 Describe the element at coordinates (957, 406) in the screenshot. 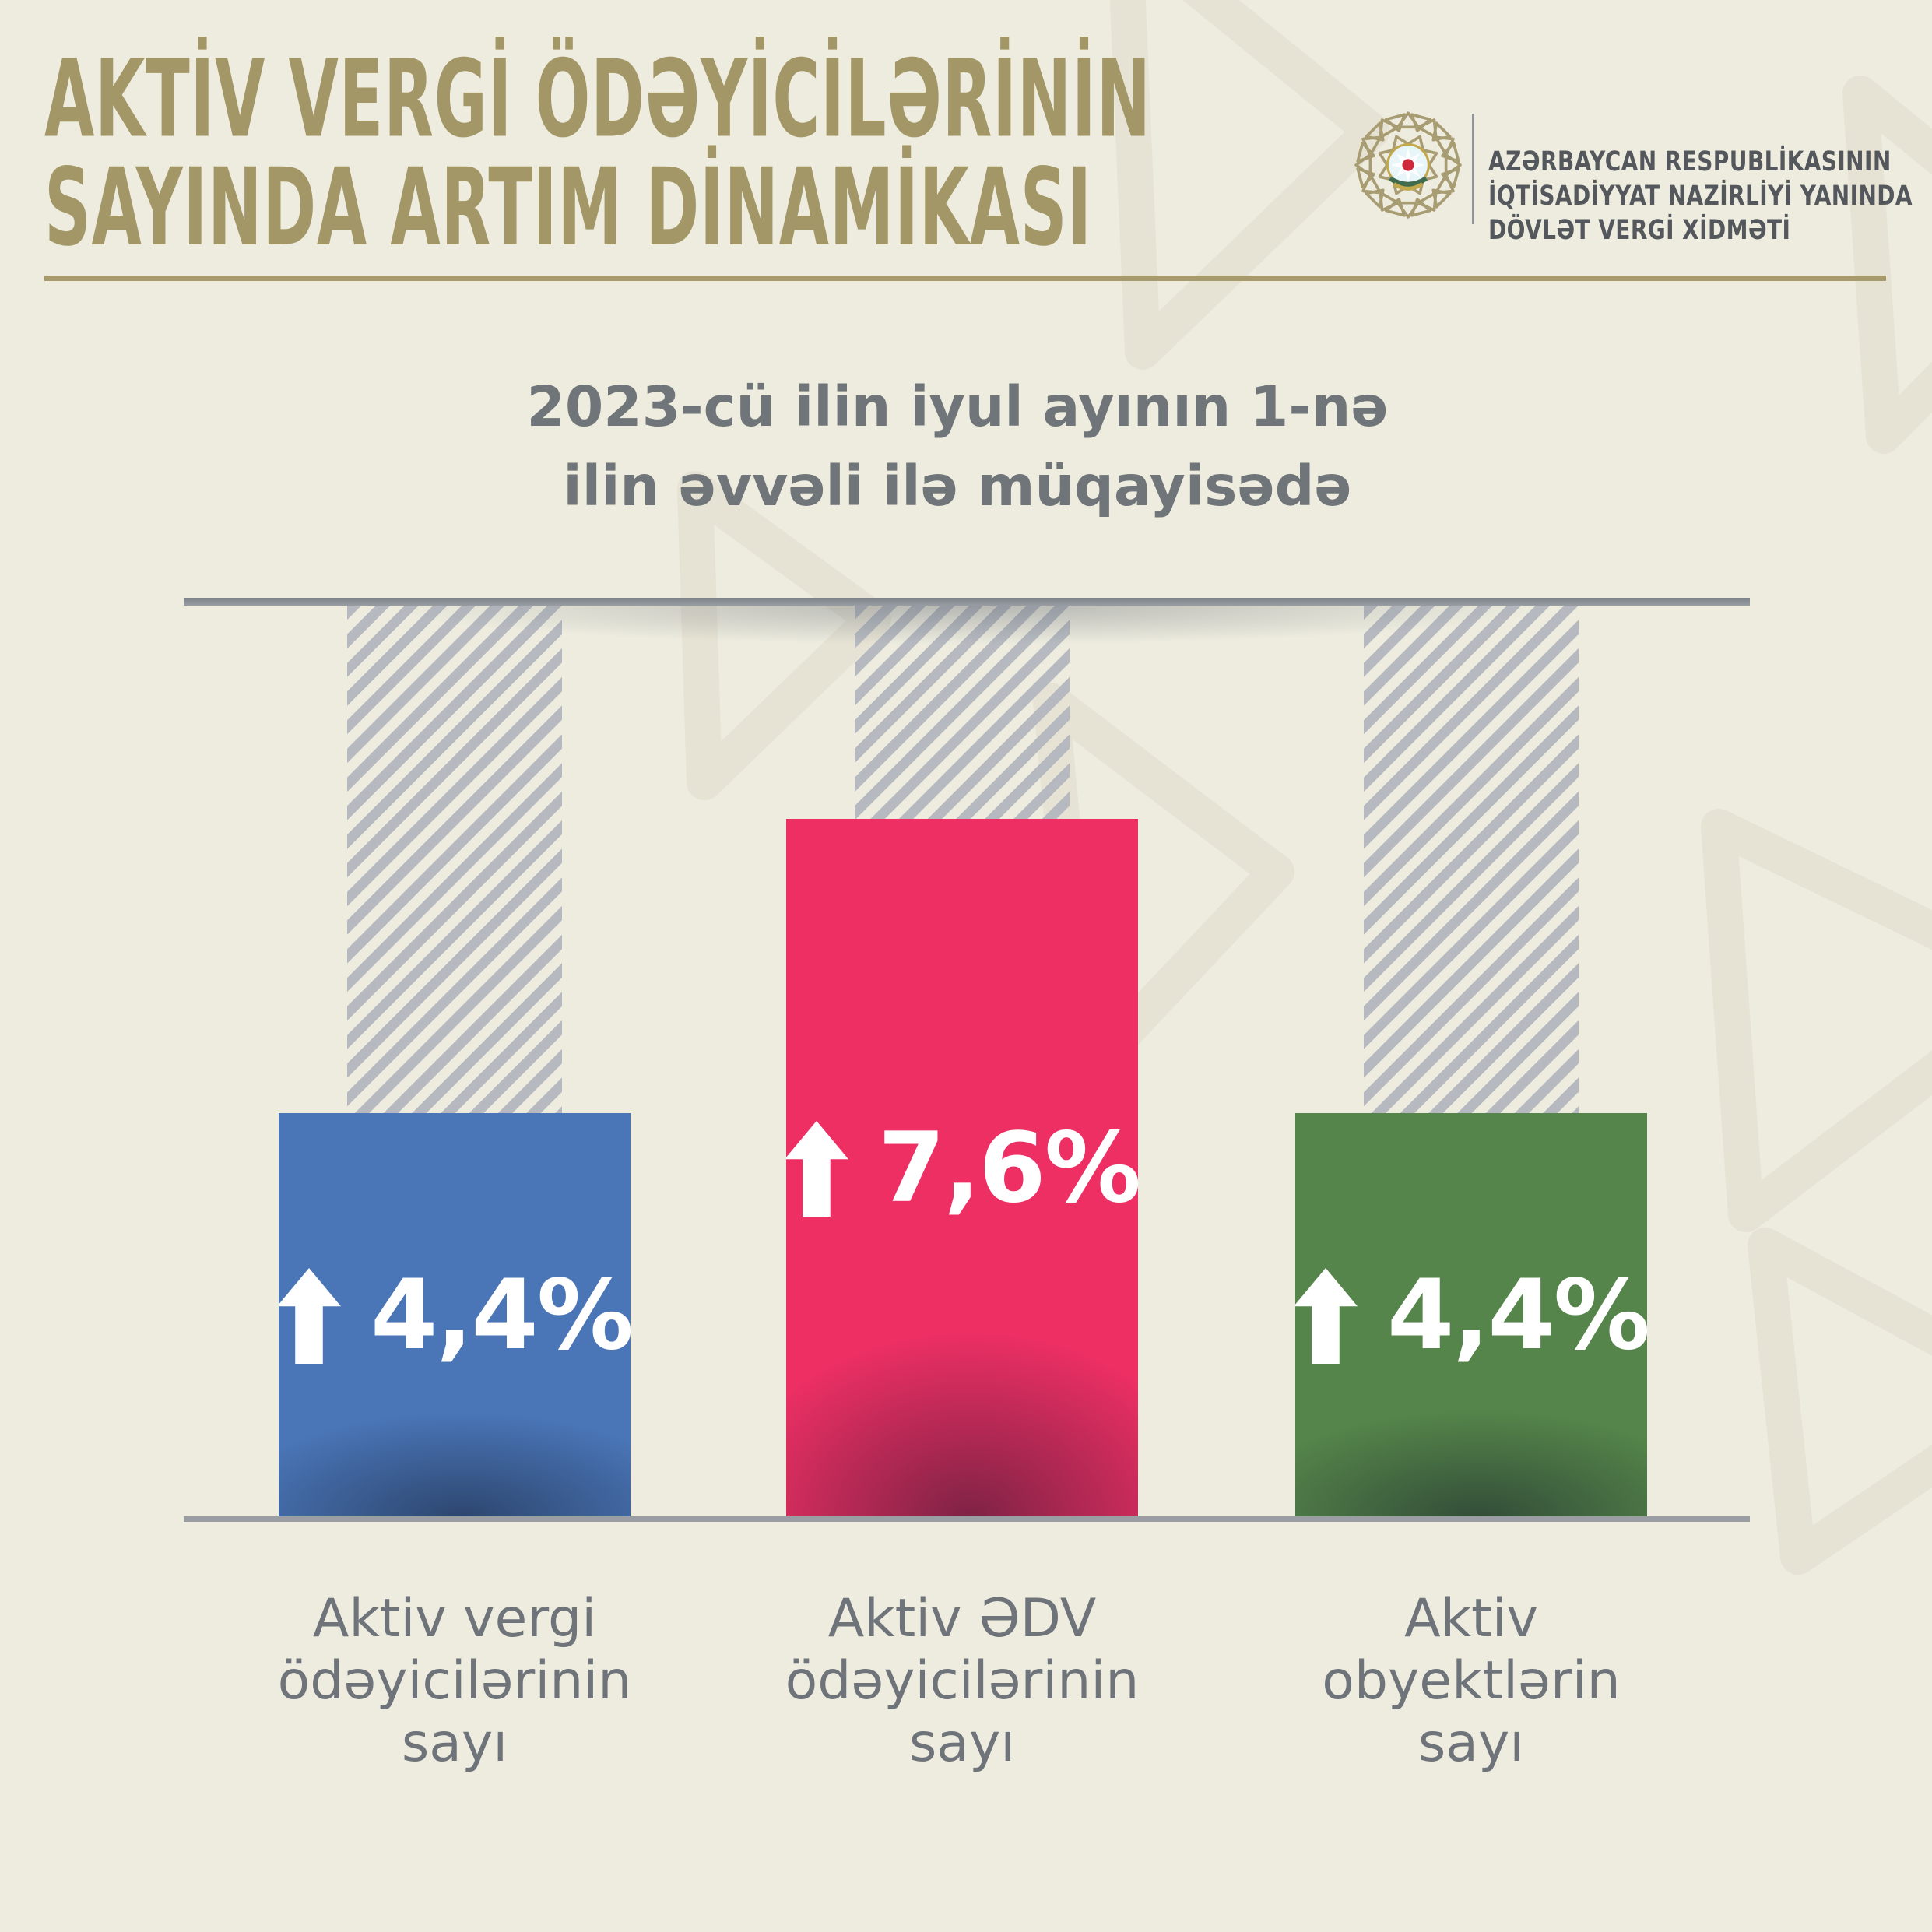

I see `chart-subtitle-line1: 2023-cü ilin iyul ayının 1-nə` at that location.